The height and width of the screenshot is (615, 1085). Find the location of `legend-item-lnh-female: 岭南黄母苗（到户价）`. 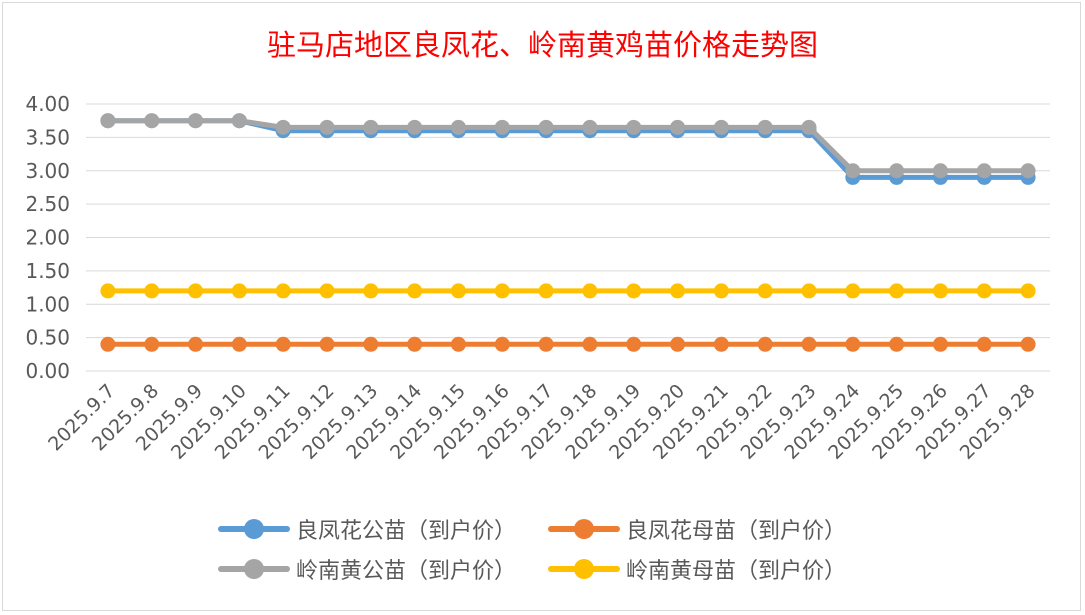

legend-item-lnh-female: 岭南黄母苗（到户价） is located at coordinates (697, 569).